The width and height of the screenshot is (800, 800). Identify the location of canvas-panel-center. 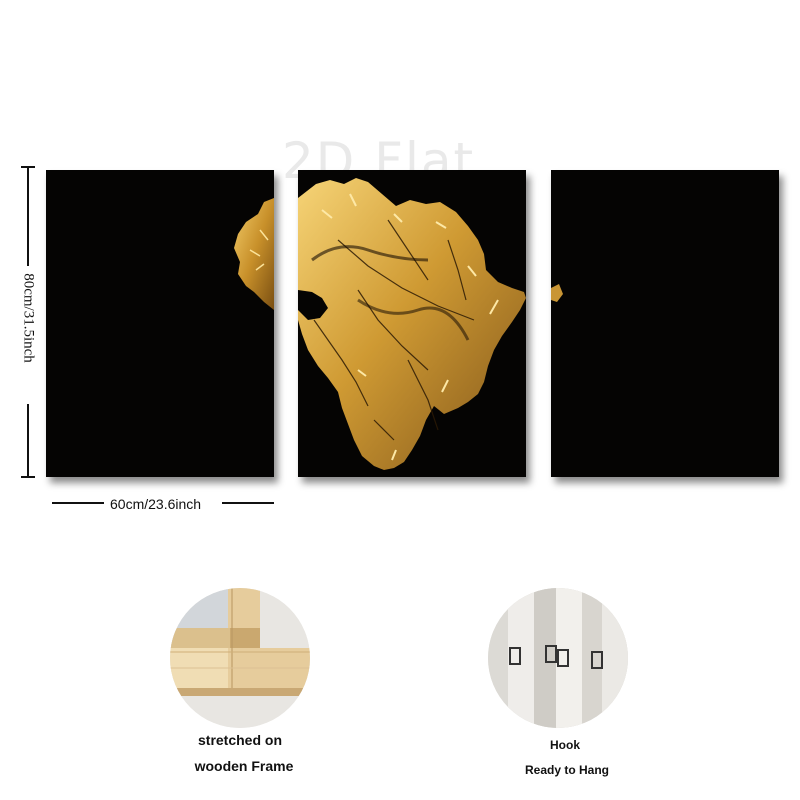
(412, 323).